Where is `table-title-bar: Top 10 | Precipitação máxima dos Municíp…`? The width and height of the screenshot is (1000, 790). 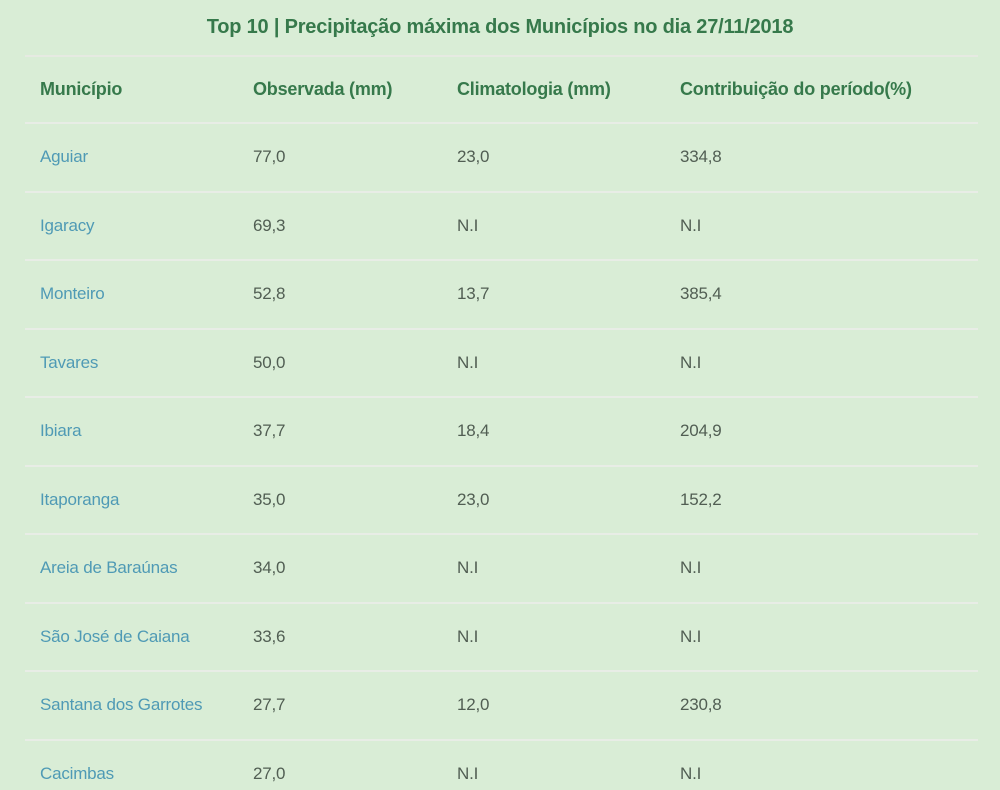
table-title-bar: Top 10 | Precipitação máxima dos Municíp… is located at coordinates (500, 27).